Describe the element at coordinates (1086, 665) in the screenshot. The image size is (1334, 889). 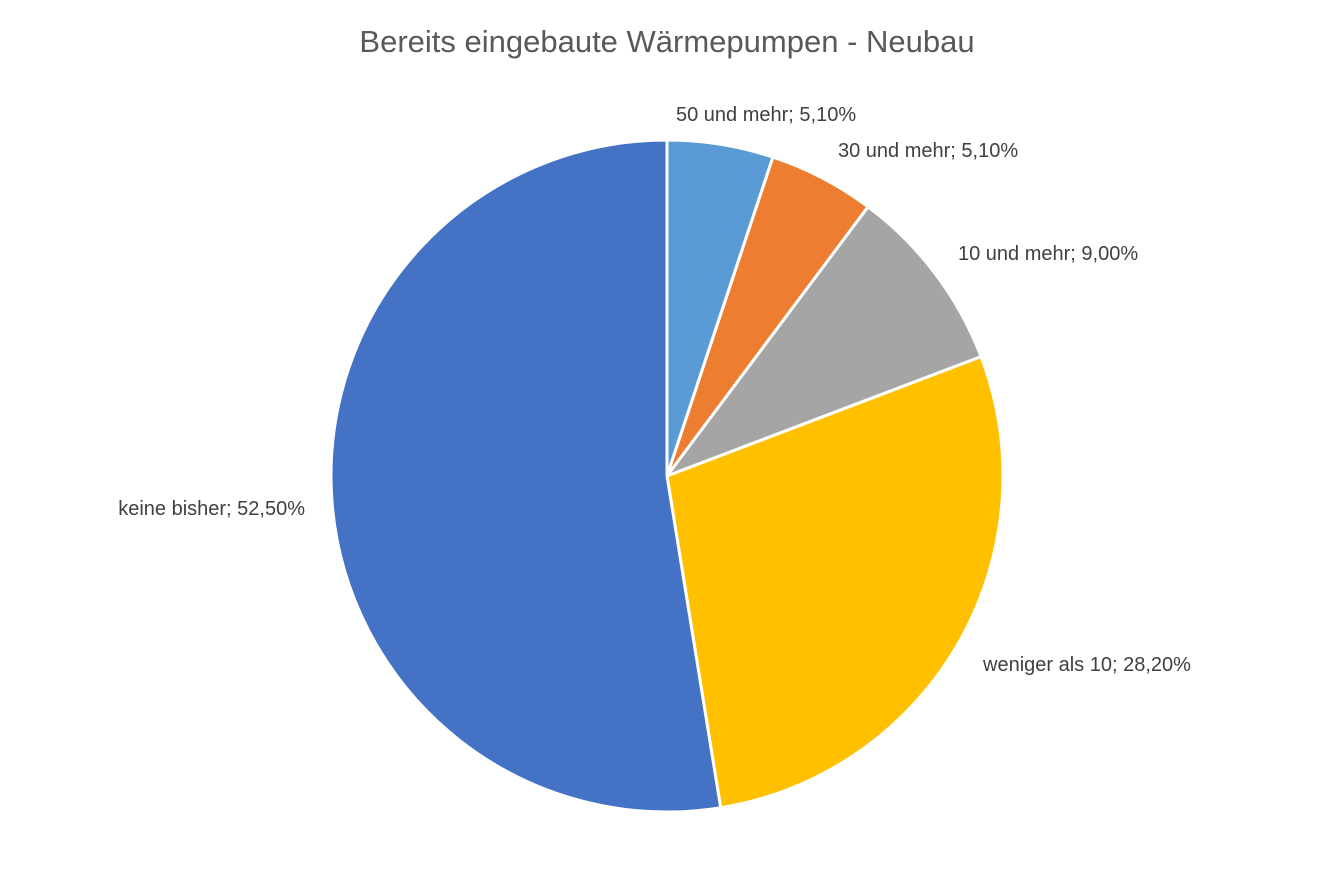
I see `data-label-weniger-als-10: weniger als 10; 28,20%` at that location.